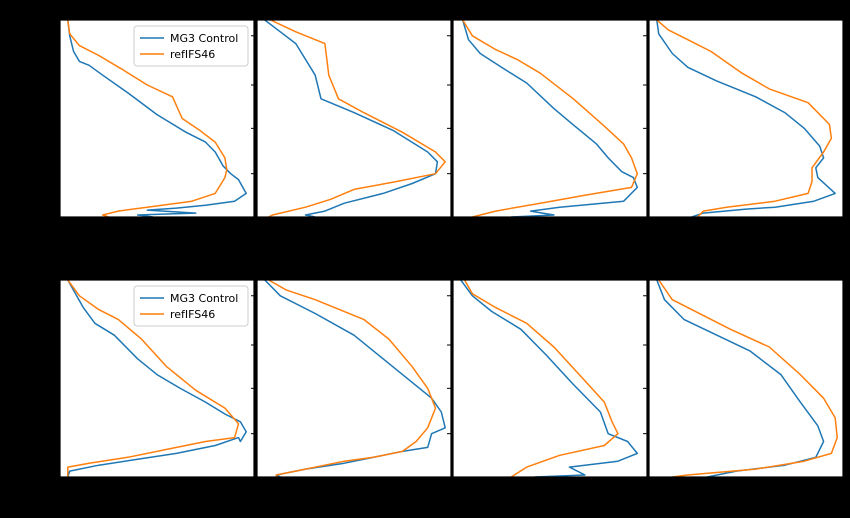 This screenshot has height=518, width=850. I want to click on chart-panel-row1-col4, so click(743, 118).